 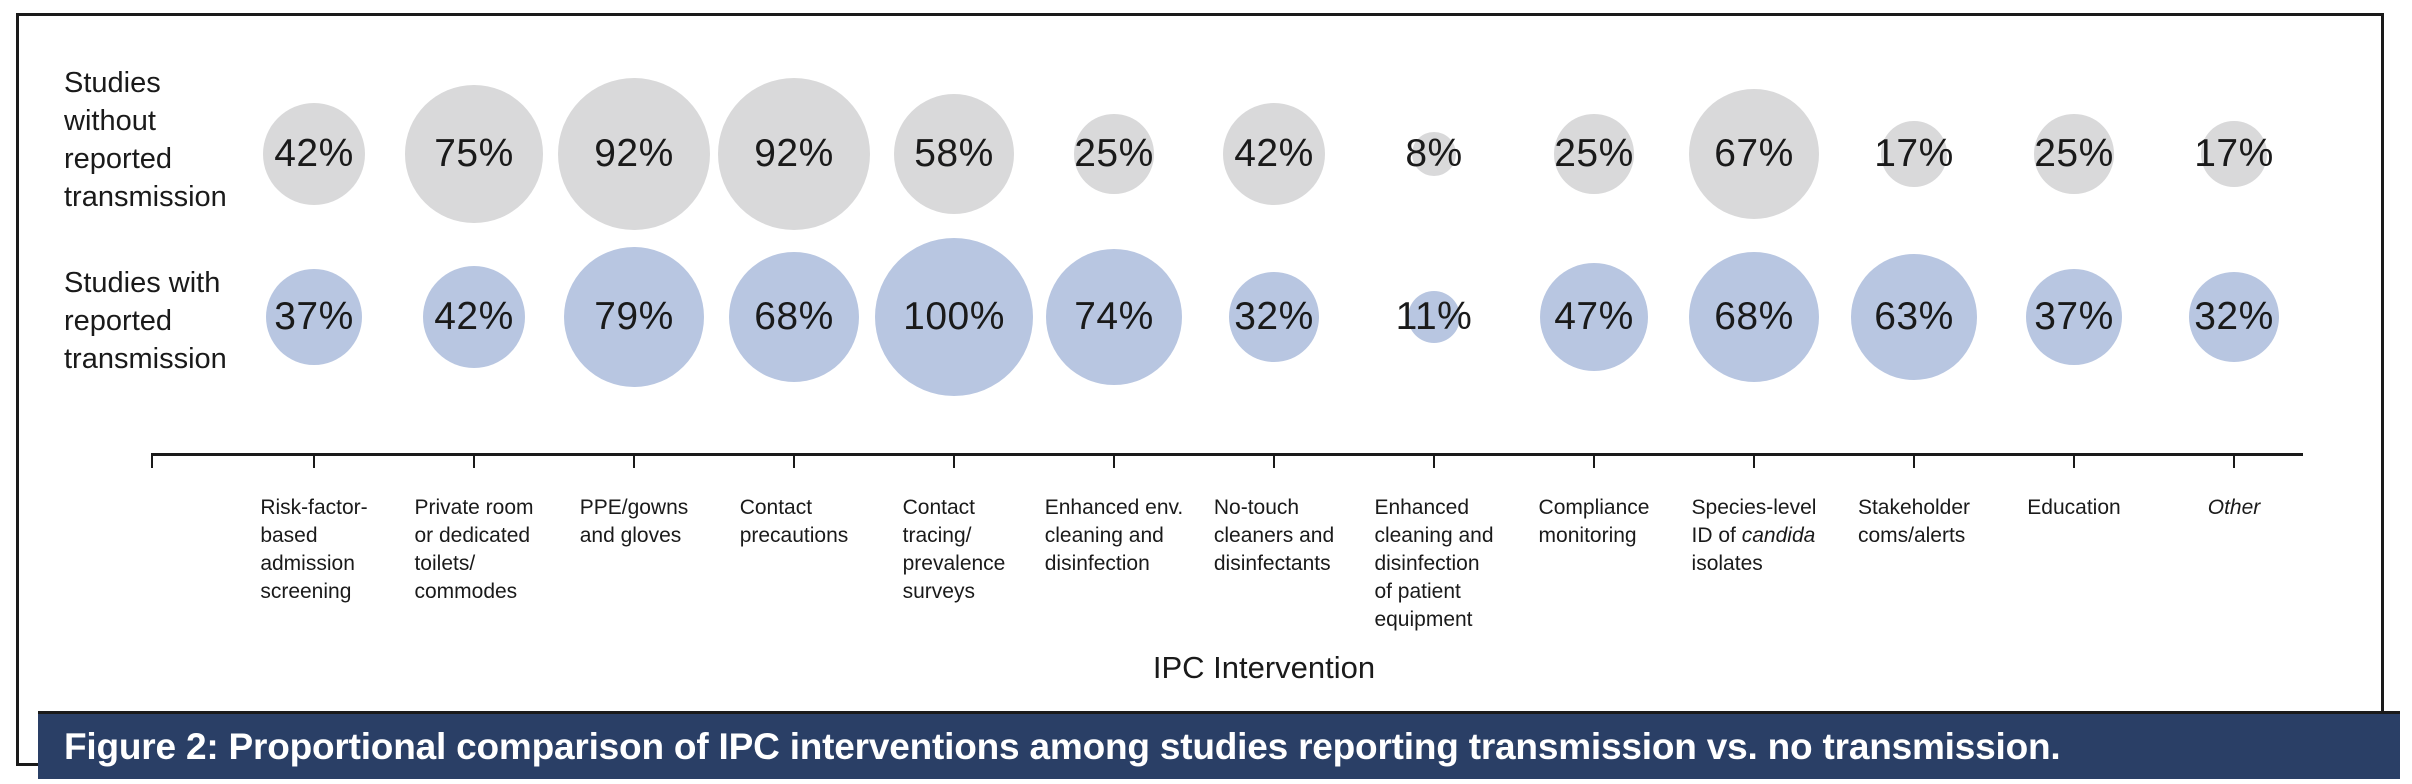 I want to click on bubble-value: 47%, so click(x=1594, y=316).